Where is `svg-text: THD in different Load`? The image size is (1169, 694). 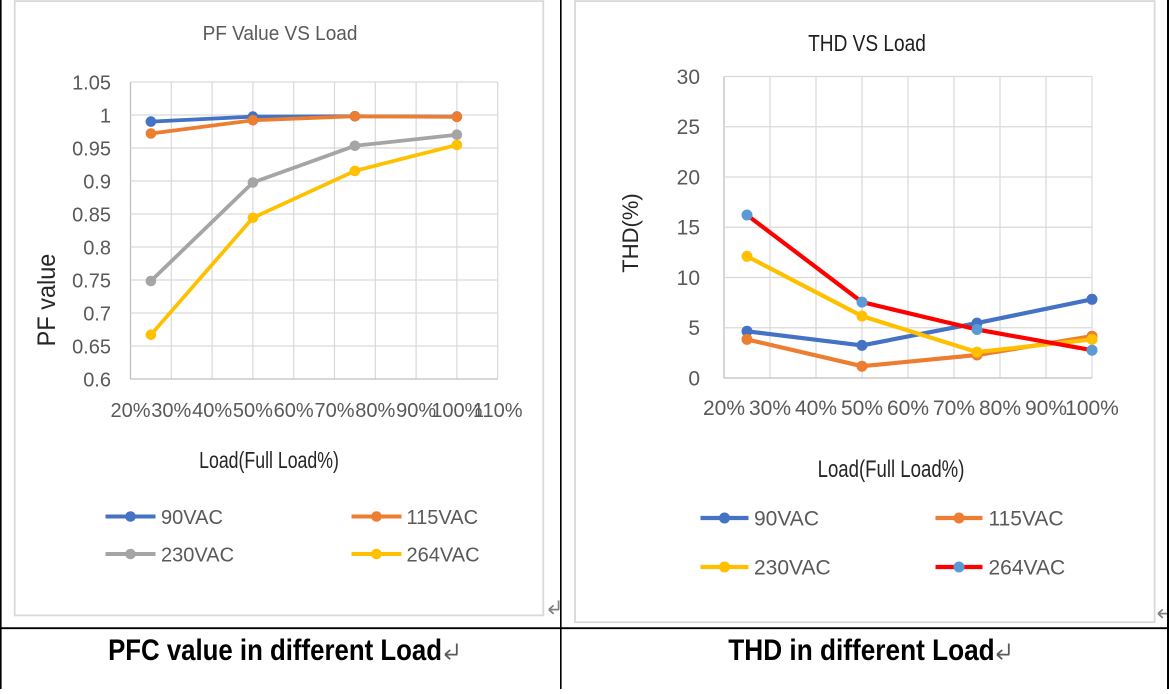 svg-text: THD in different Load is located at coordinates (861, 649).